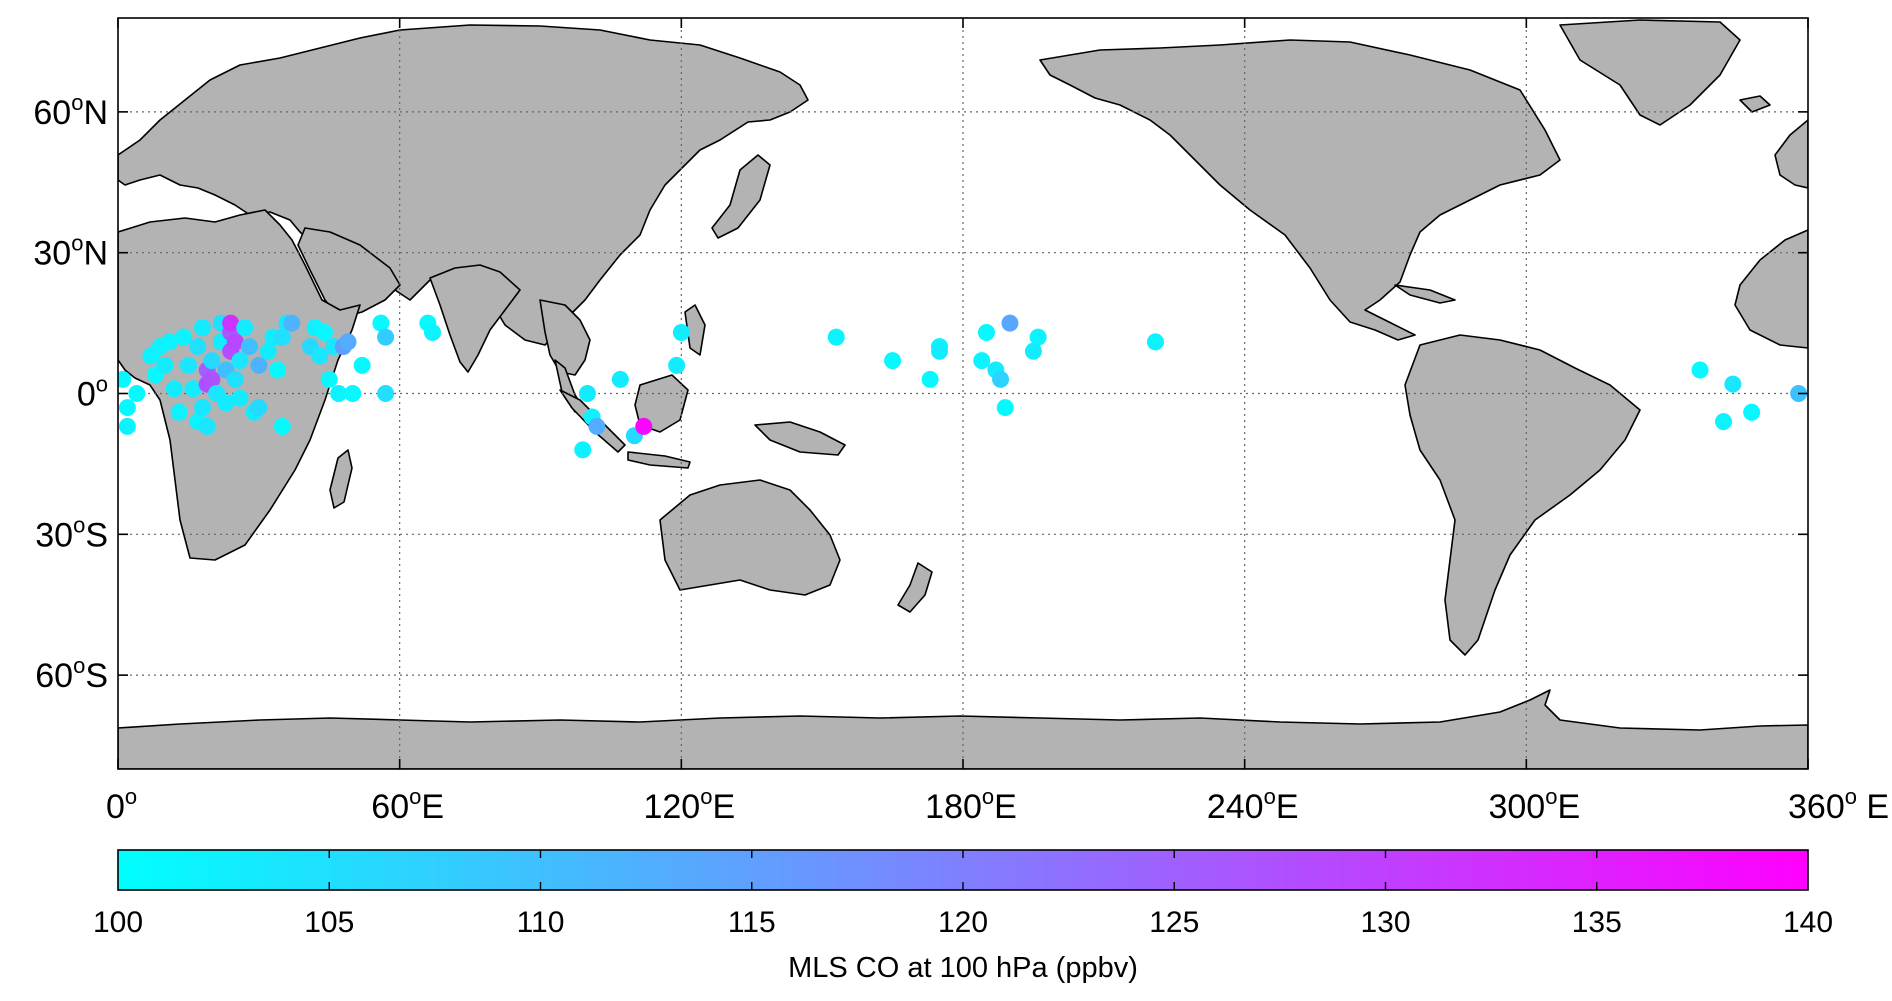  What do you see at coordinates (341, 479) in the screenshot?
I see `madagascar-island` at bounding box center [341, 479].